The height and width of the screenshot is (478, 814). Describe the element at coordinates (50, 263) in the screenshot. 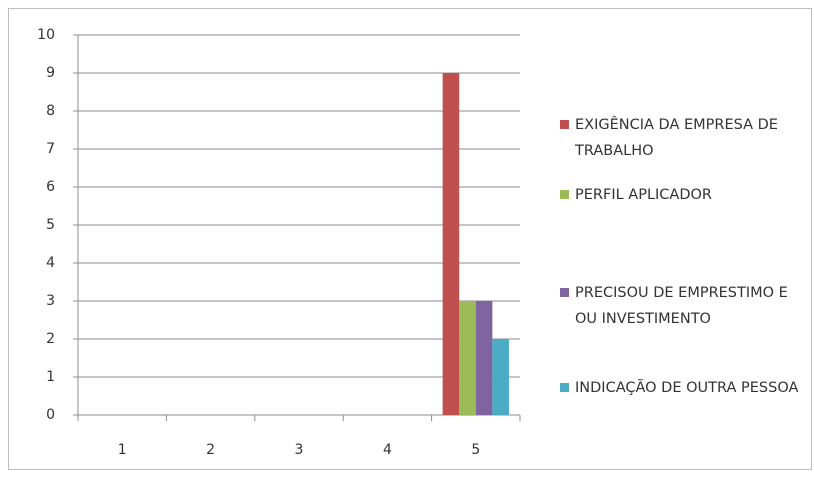

I see `y-tick-label: 4` at that location.